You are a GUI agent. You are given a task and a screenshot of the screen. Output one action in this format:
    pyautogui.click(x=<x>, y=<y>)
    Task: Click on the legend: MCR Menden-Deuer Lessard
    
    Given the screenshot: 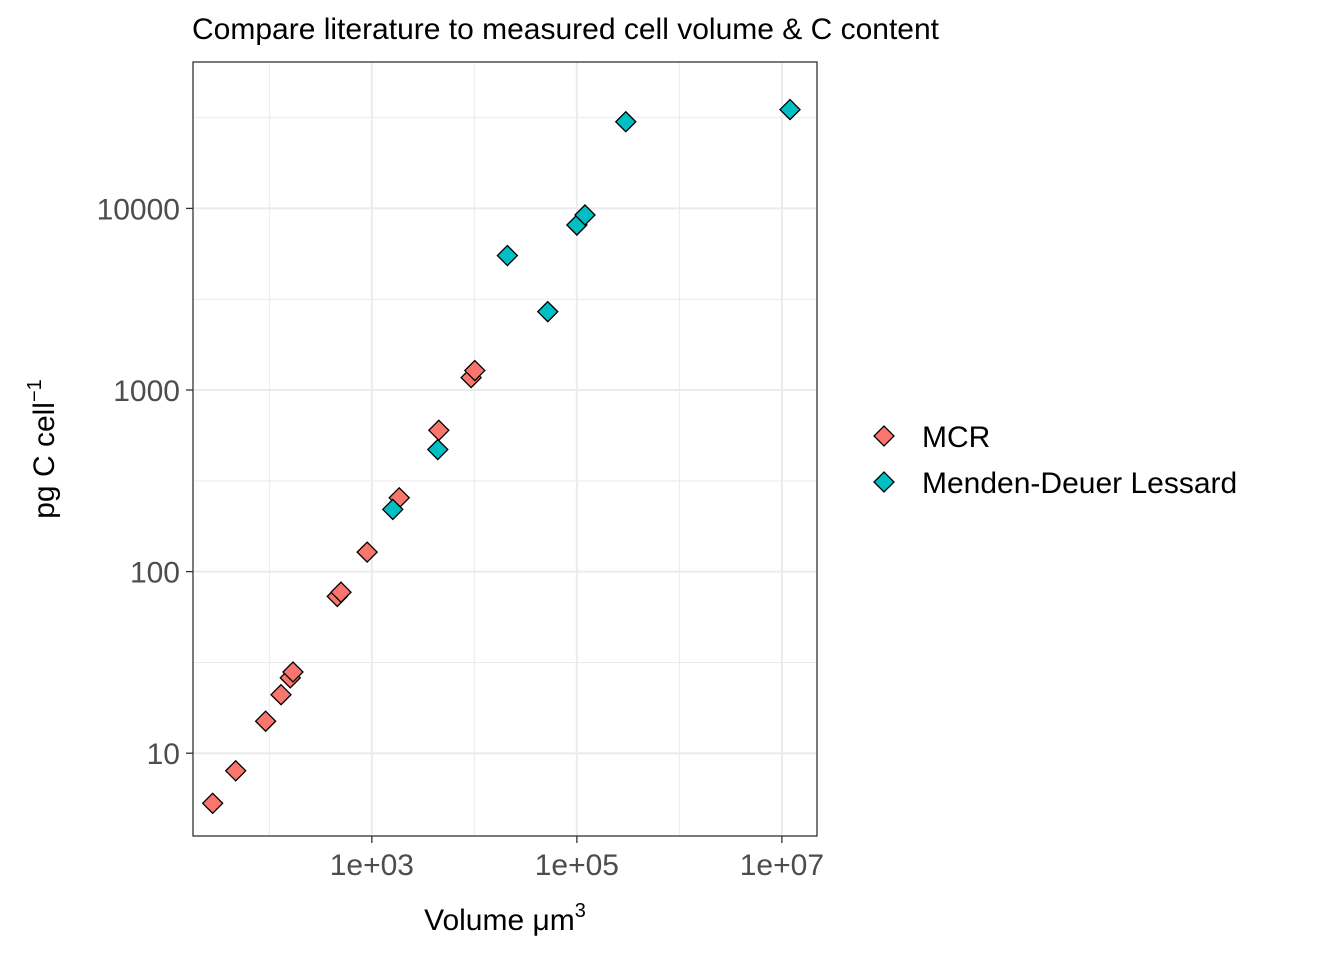 What is the action you would take?
    pyautogui.click(x=1055, y=460)
    